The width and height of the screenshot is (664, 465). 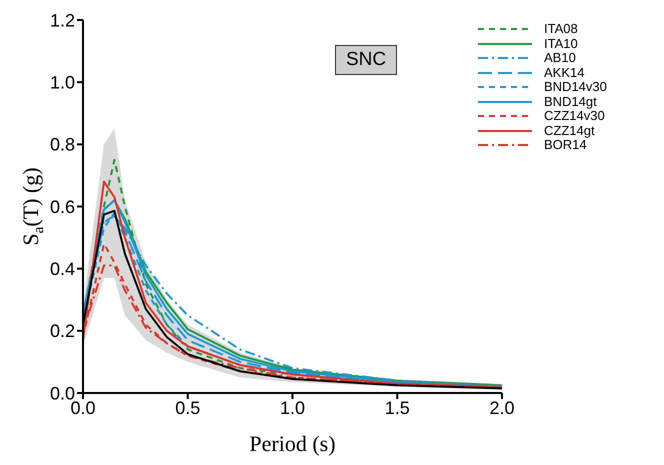 I want to click on legend-label: BND14gt, so click(x=570, y=101).